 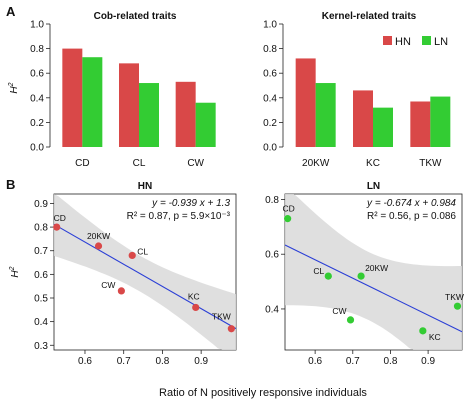 I want to click on regression-equation: y = -0.674 x + 0.984, so click(x=411, y=203).